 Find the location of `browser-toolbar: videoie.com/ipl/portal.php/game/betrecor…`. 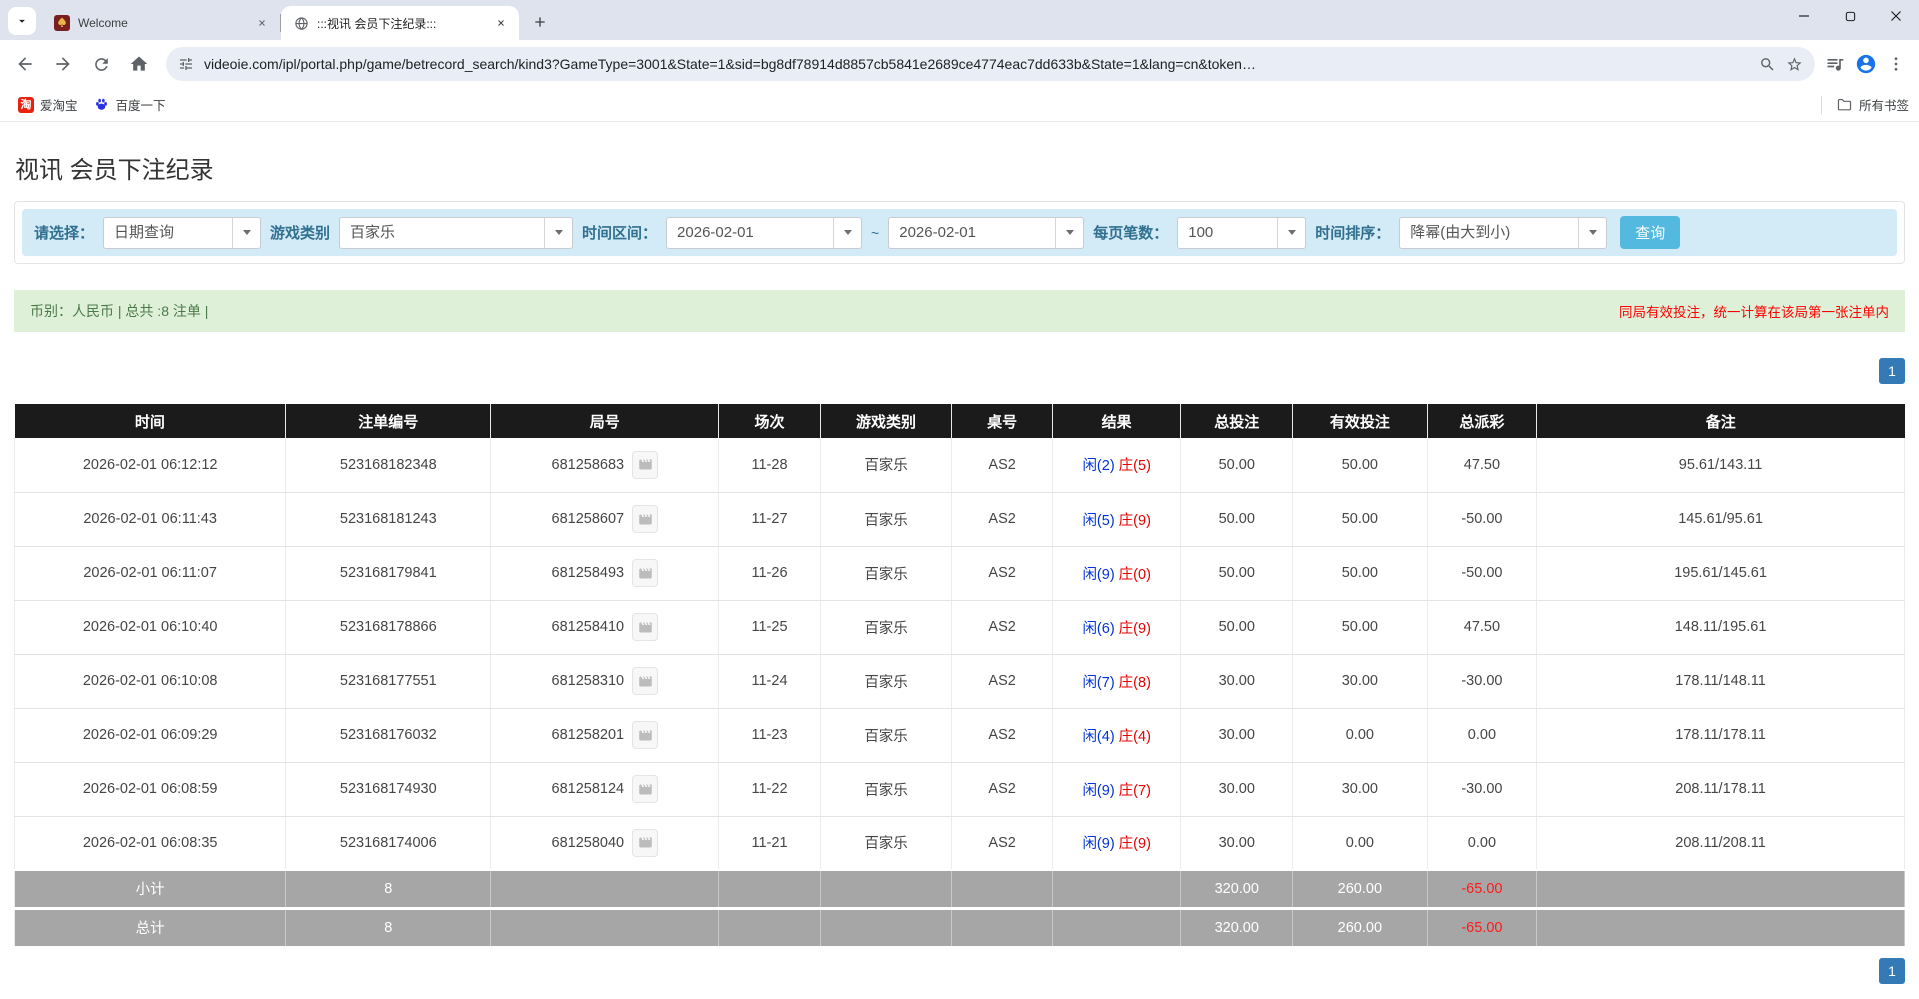

browser-toolbar: videoie.com/ipl/portal.php/game/betrecor… is located at coordinates (959, 64).